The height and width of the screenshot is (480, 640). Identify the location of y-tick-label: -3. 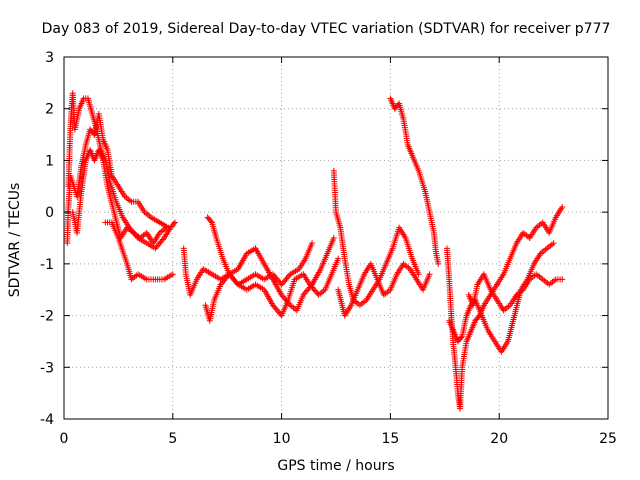
(47, 368).